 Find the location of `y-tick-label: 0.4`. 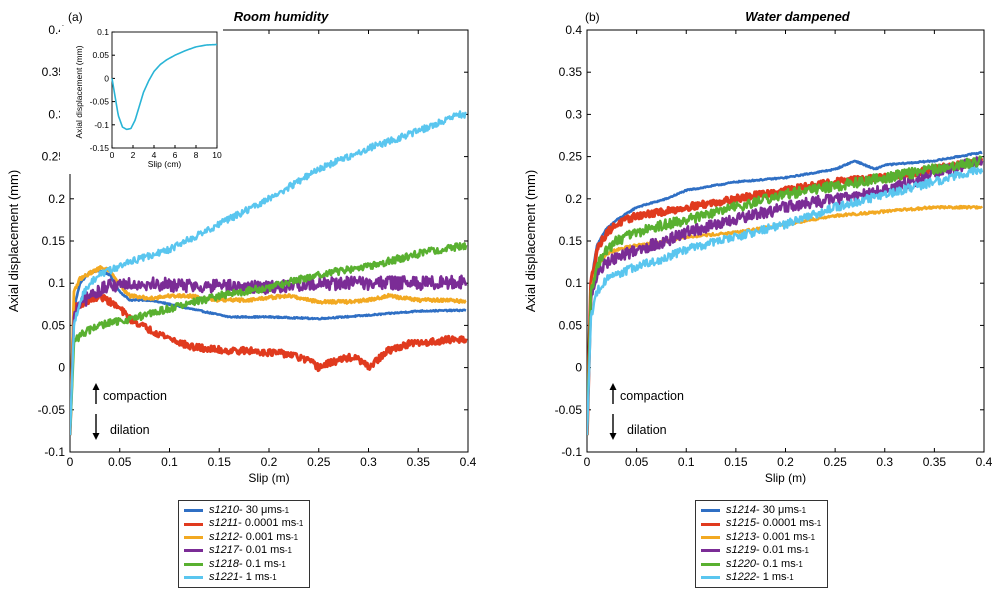

y-tick-label: 0.4 is located at coordinates (573, 30).